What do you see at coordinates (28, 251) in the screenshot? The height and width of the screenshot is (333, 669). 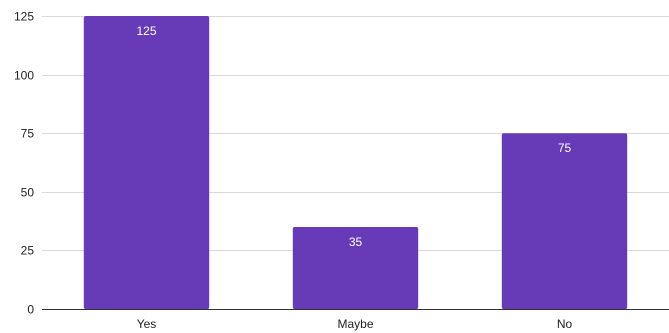 I see `y-tick-label: 25` at bounding box center [28, 251].